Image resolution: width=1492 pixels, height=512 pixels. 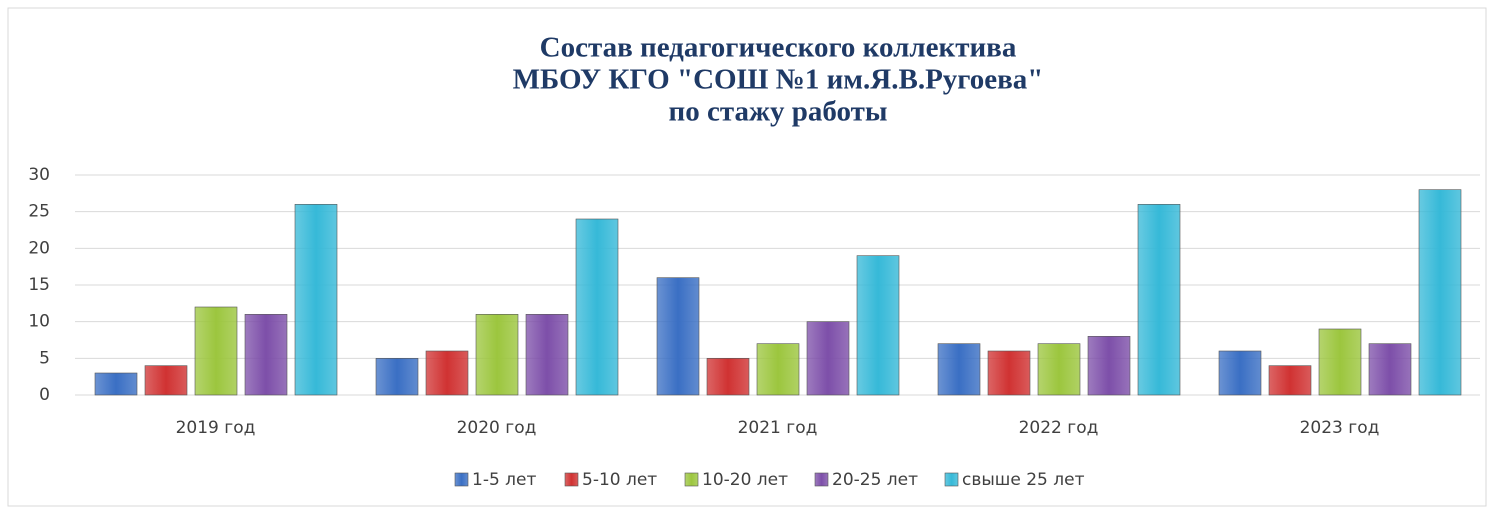 What do you see at coordinates (619, 480) in the screenshot?
I see `legend-label: 5-10 лет` at bounding box center [619, 480].